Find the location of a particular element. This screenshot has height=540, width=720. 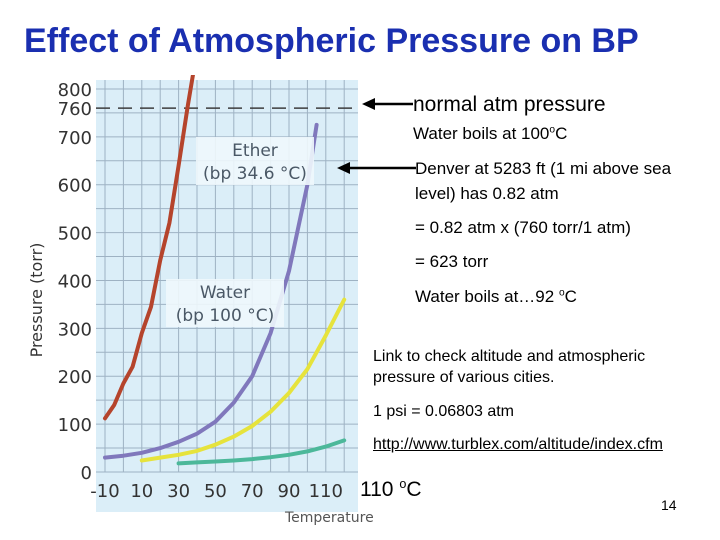

series-label-ether: (bp 34.6 °C) is located at coordinates (255, 174).